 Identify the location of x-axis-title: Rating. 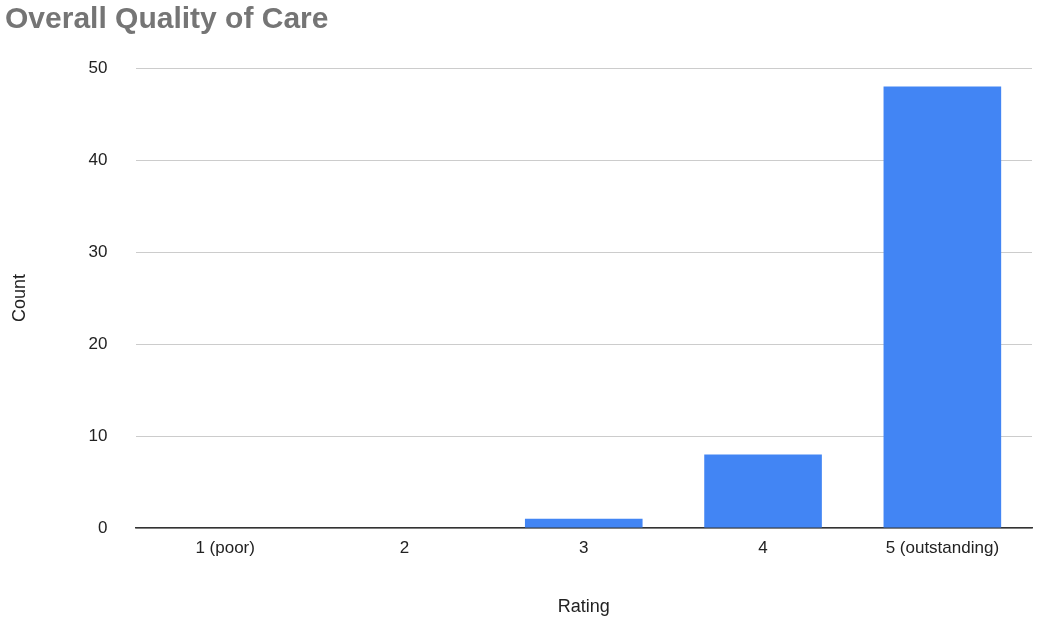
(583, 606).